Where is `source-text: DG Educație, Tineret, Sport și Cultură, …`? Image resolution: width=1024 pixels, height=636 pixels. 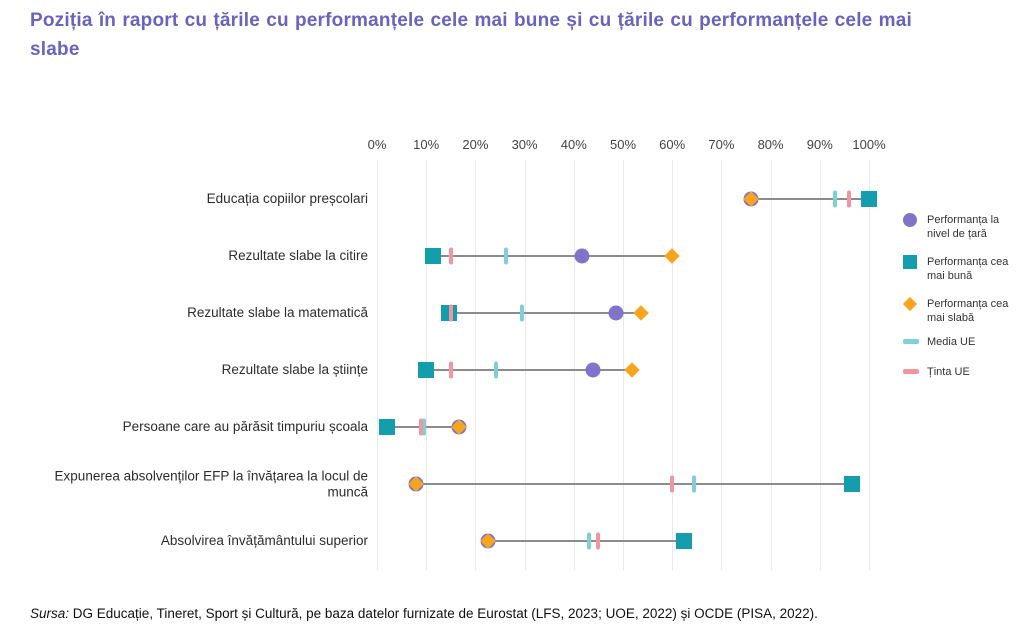 source-text: DG Educație, Tineret, Sport și Cultură, … is located at coordinates (443, 613).